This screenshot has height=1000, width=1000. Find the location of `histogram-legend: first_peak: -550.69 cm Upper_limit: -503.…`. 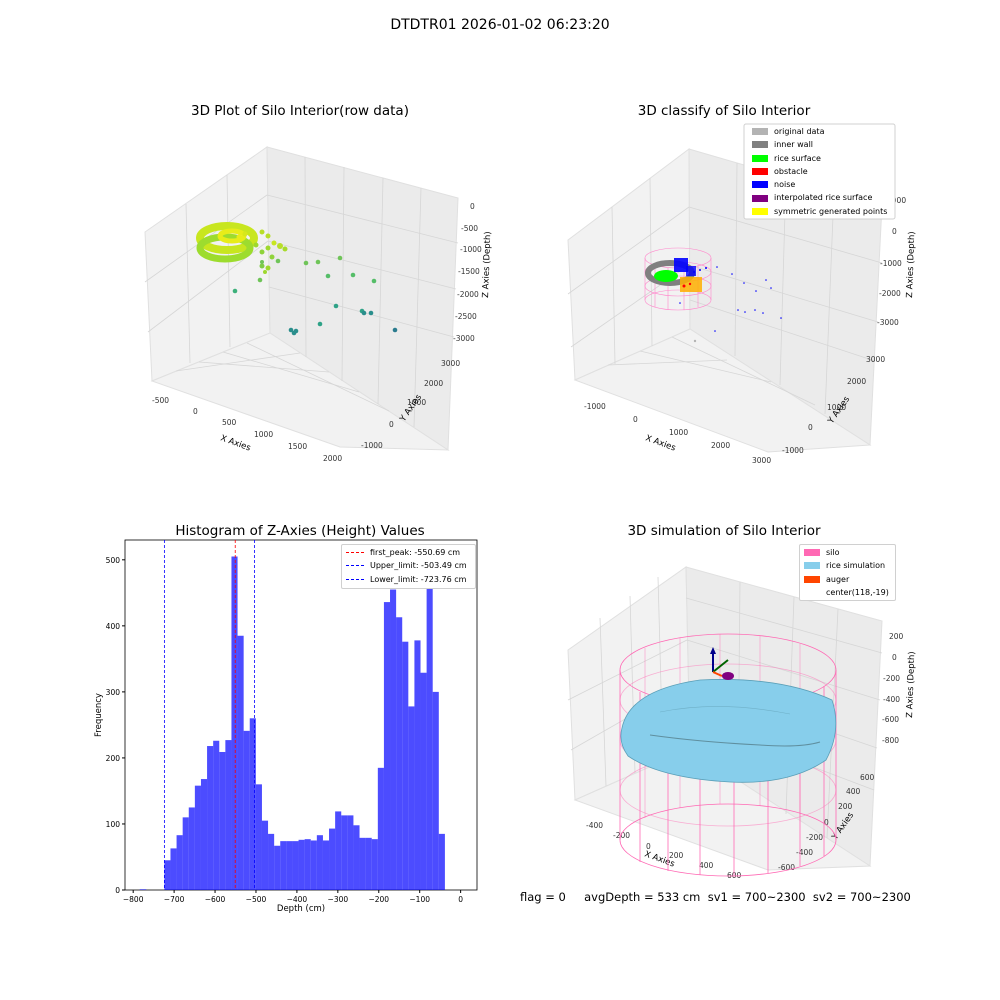

histogram-legend: first_peak: -550.69 cm Upper_limit: -503.… is located at coordinates (408, 566).